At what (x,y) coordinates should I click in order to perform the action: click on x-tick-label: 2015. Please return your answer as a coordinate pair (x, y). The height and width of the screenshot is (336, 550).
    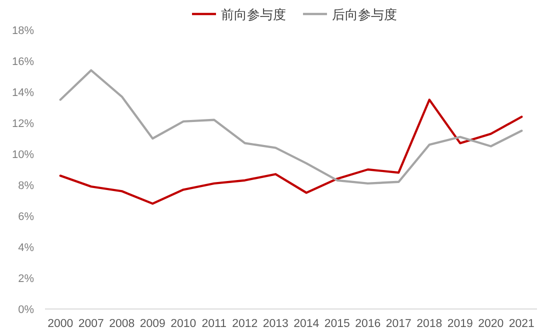
    Looking at the image, I should click on (337, 324).